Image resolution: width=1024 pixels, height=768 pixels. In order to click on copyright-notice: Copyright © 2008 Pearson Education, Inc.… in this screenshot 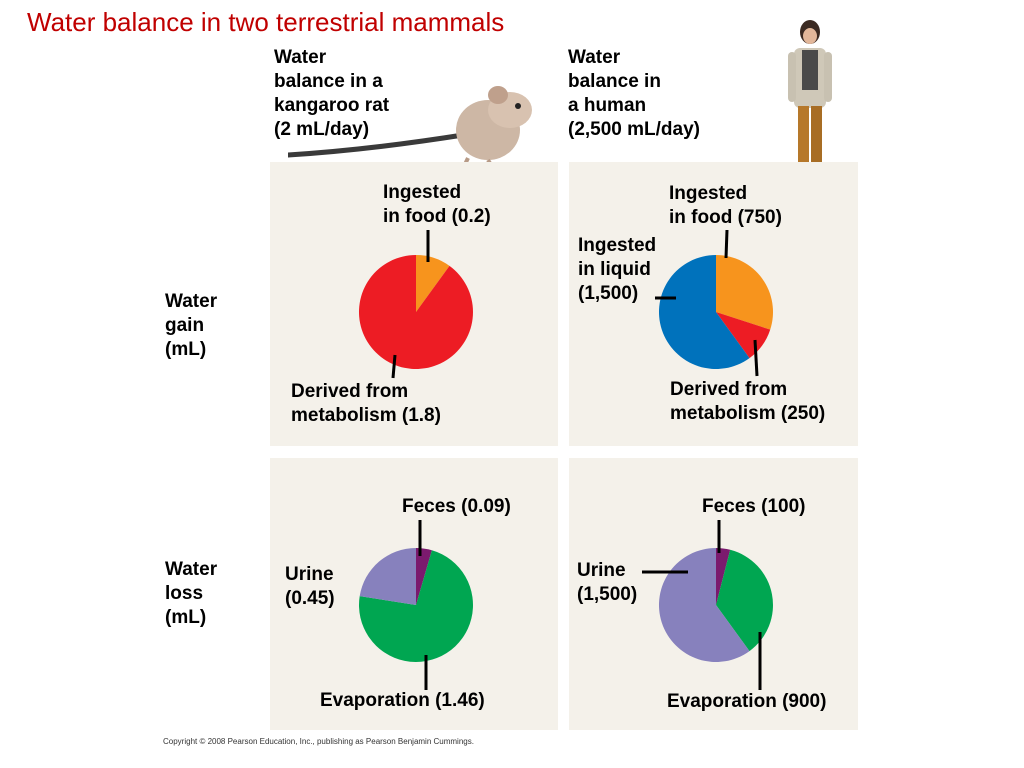, I will do `click(318, 741)`.